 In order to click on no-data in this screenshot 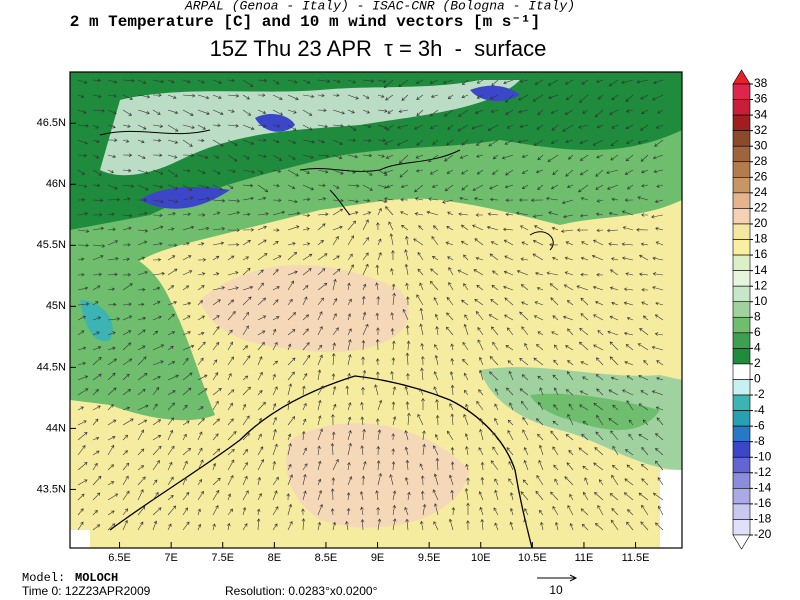, I will do `click(671, 509)`.